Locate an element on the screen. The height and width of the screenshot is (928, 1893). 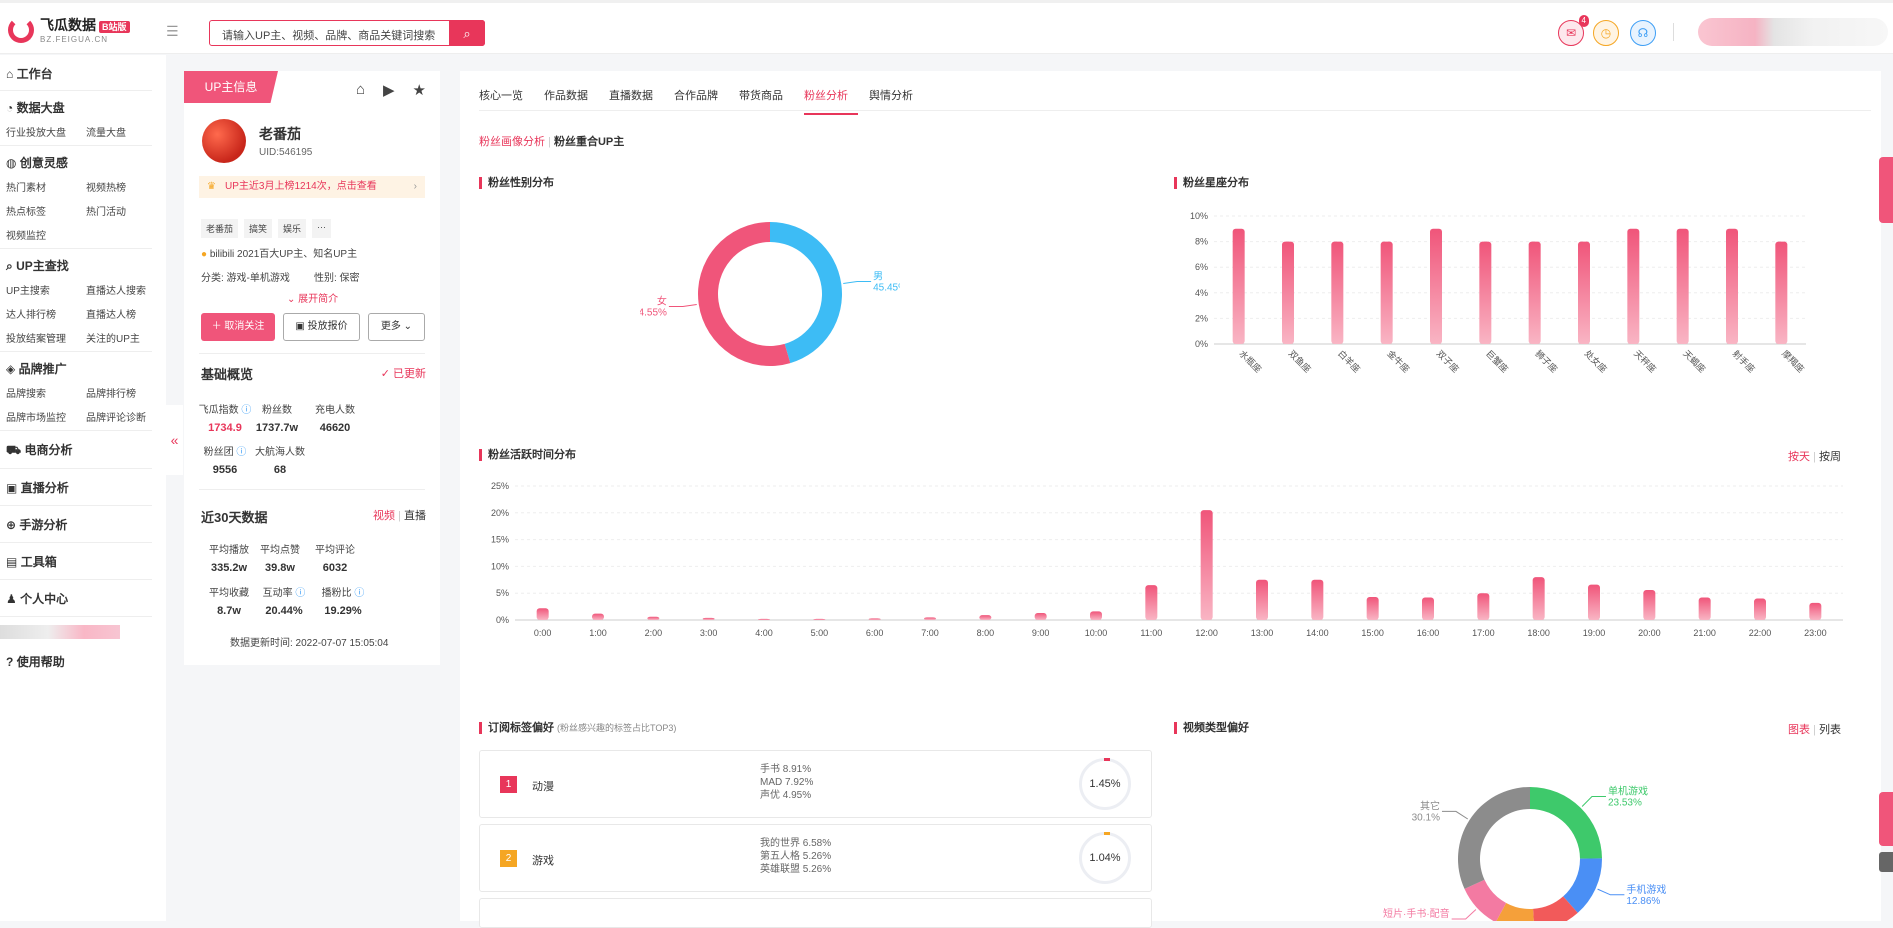
tab-sentiment: 舆情分析 is located at coordinates (891, 96).